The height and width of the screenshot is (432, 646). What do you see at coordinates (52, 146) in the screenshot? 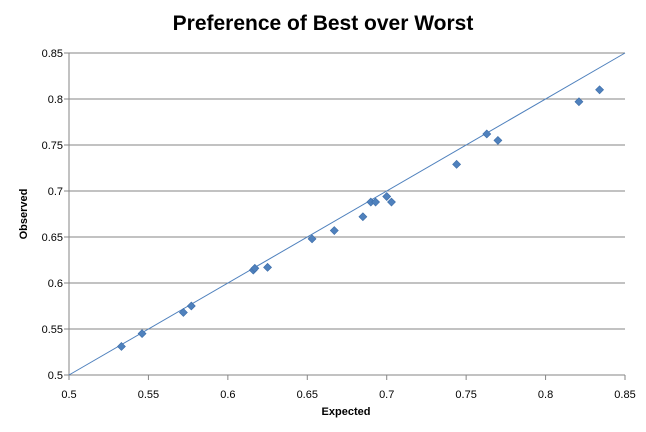
I see `y-tick-label: 0.75` at bounding box center [52, 146].